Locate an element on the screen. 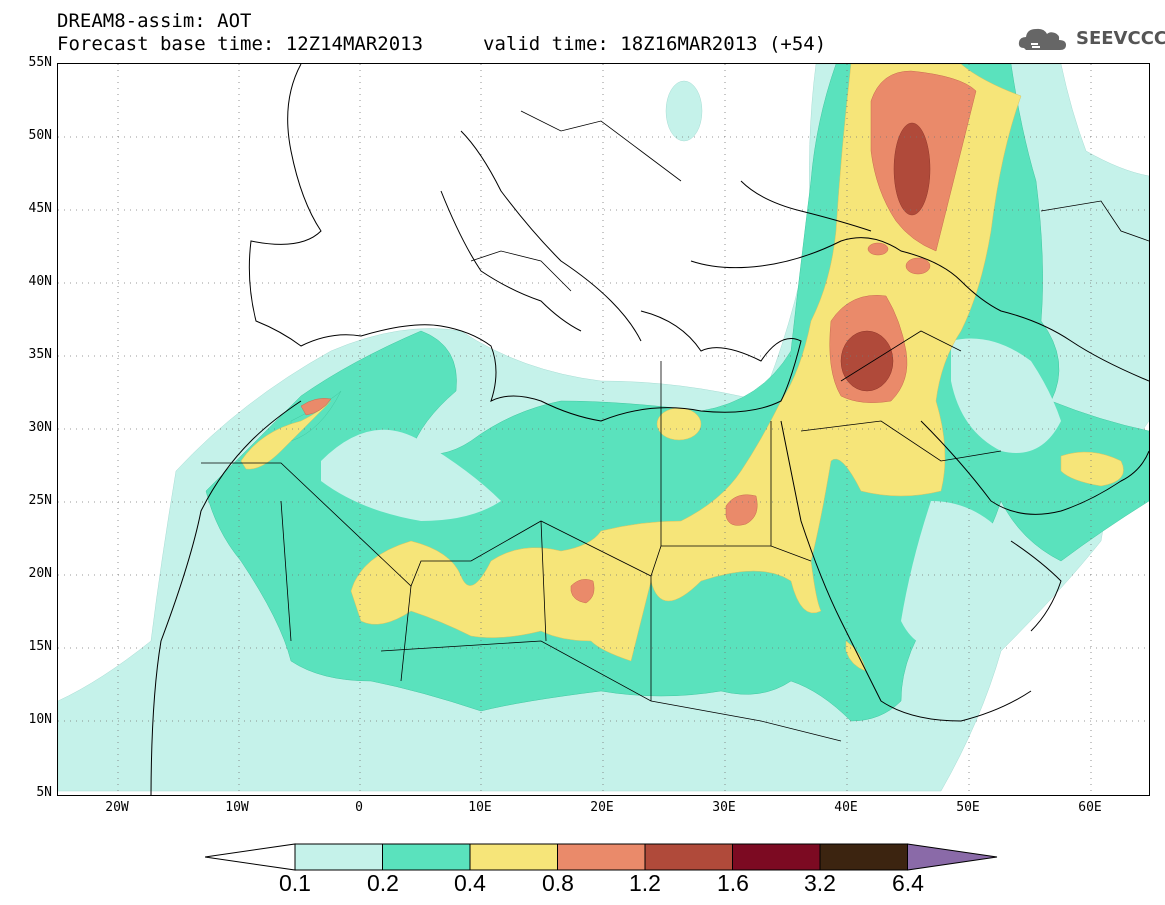 This screenshot has width=1165, height=905. lon-label: 20W is located at coordinates (117, 807).